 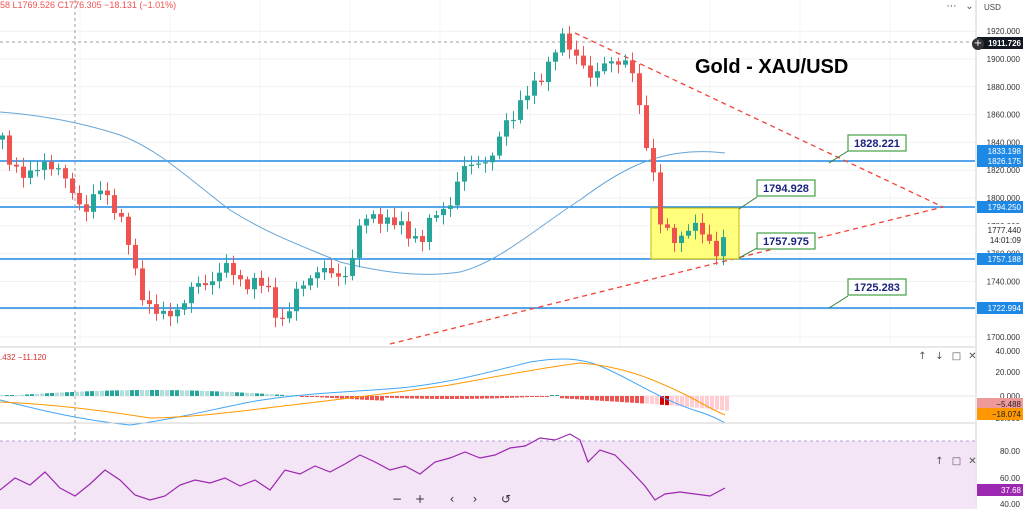 What do you see at coordinates (487, 386) in the screenshot?
I see `macd-pane` at bounding box center [487, 386].